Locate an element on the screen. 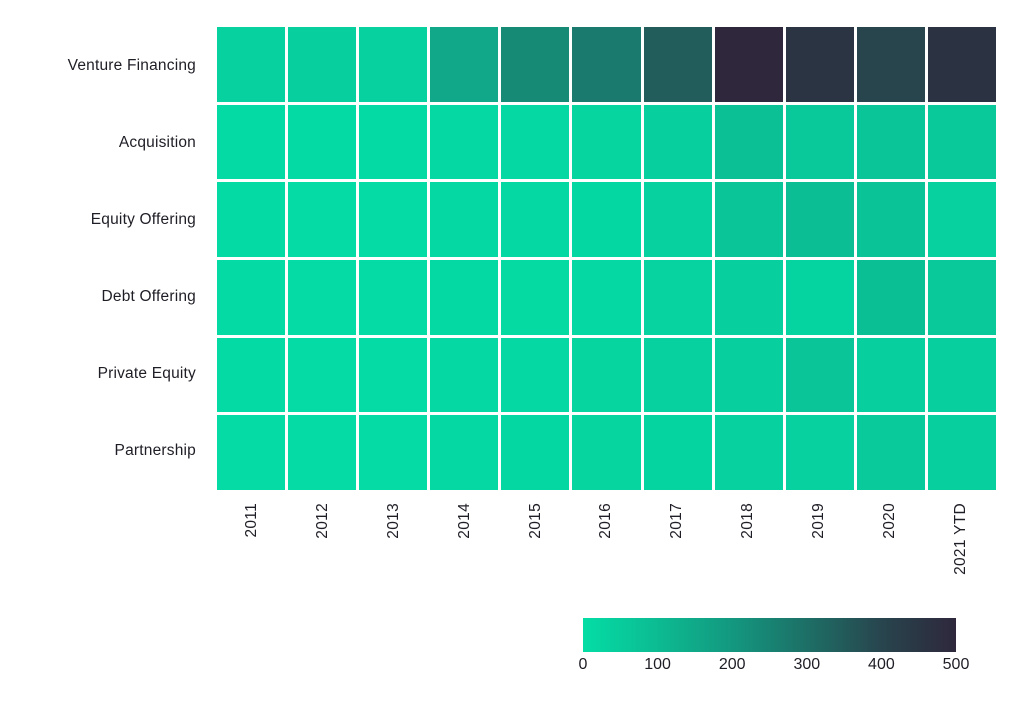 This screenshot has width=1024, height=716. heatmap-cell-debt-offering-2019 is located at coordinates (819, 297).